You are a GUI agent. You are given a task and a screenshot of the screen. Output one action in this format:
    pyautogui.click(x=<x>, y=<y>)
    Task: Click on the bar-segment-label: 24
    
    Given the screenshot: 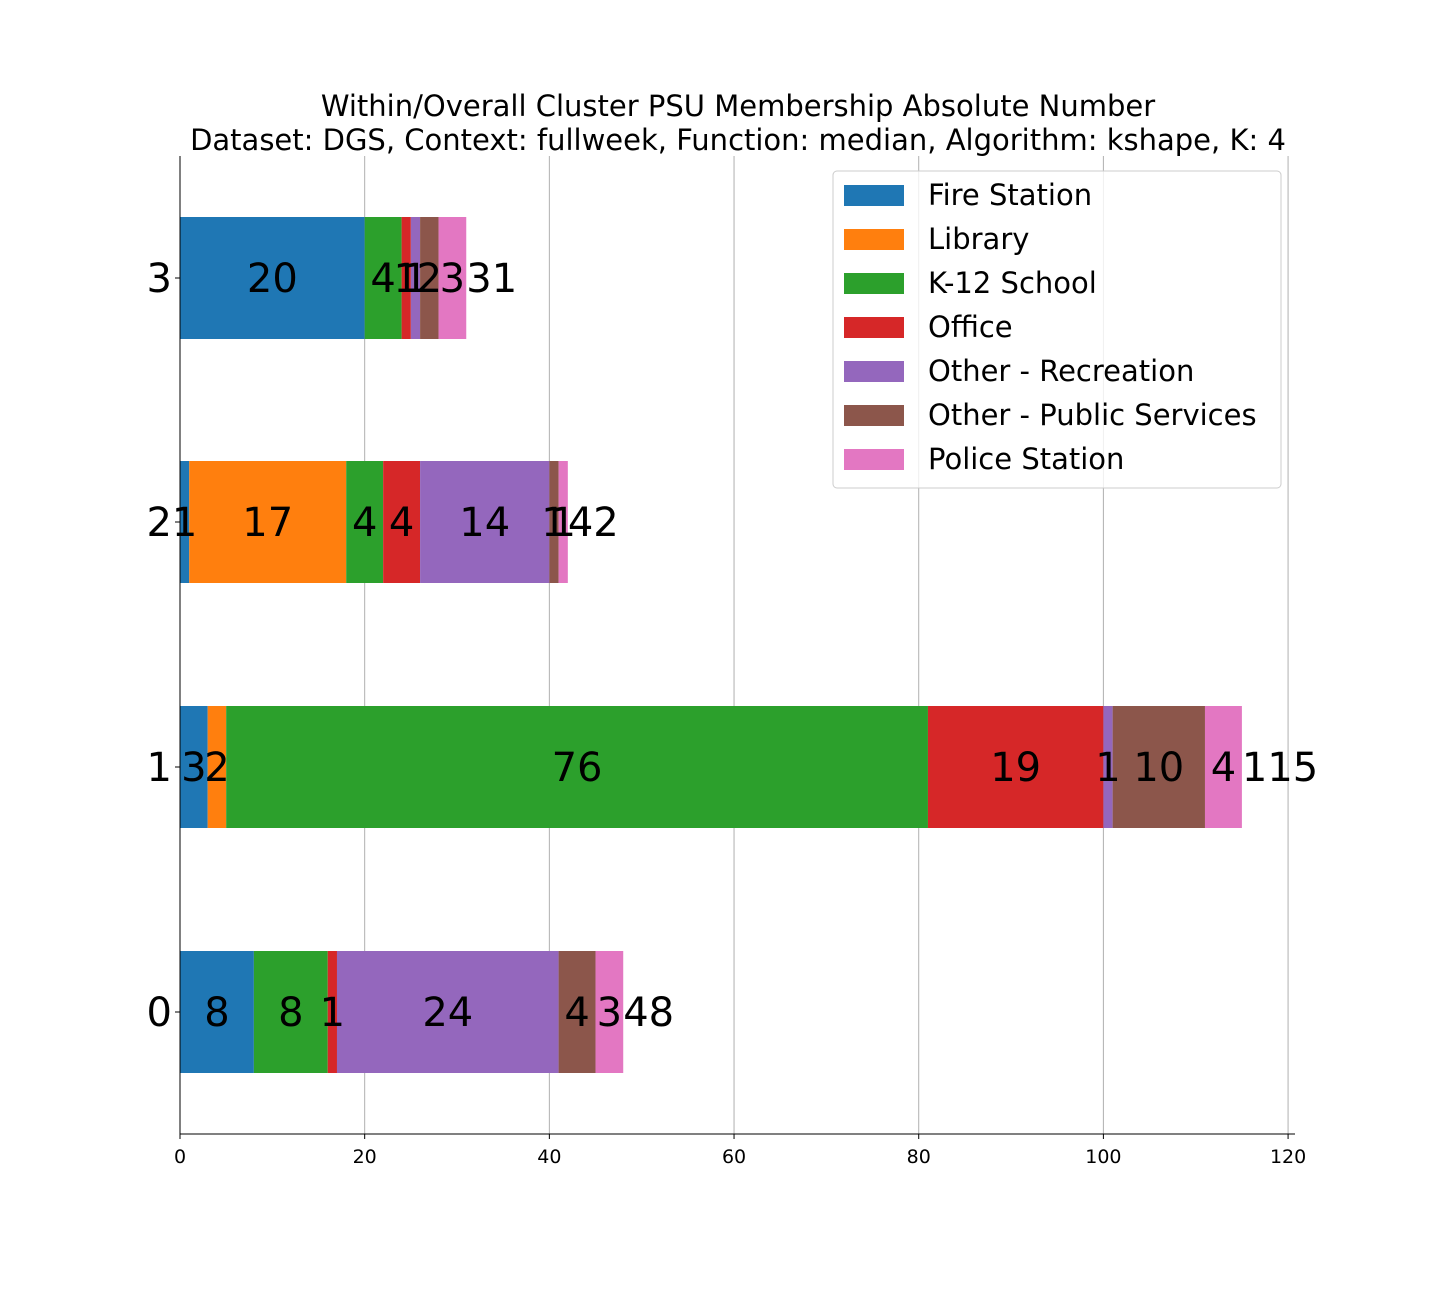 What is the action you would take?
    pyautogui.click(x=447, y=1013)
    